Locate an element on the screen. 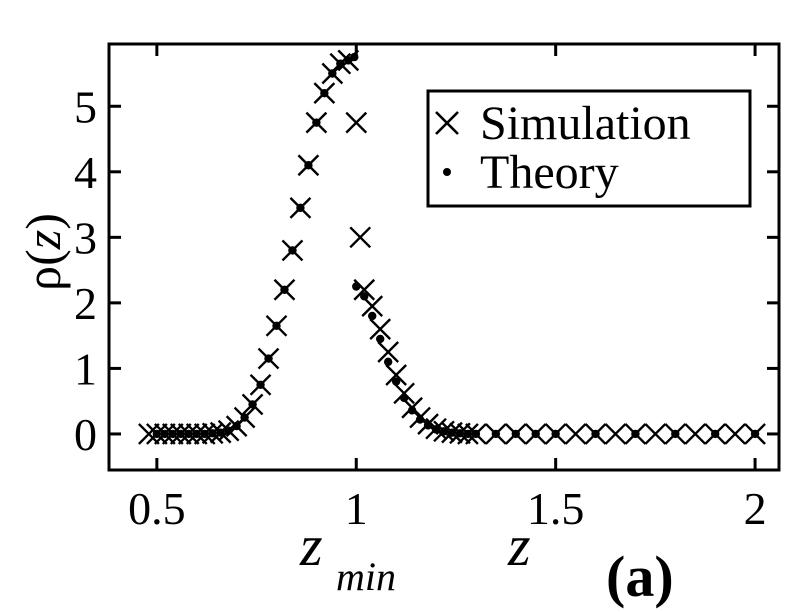 This screenshot has height=612, width=792. y-tick-label: 5 is located at coordinates (85, 106).